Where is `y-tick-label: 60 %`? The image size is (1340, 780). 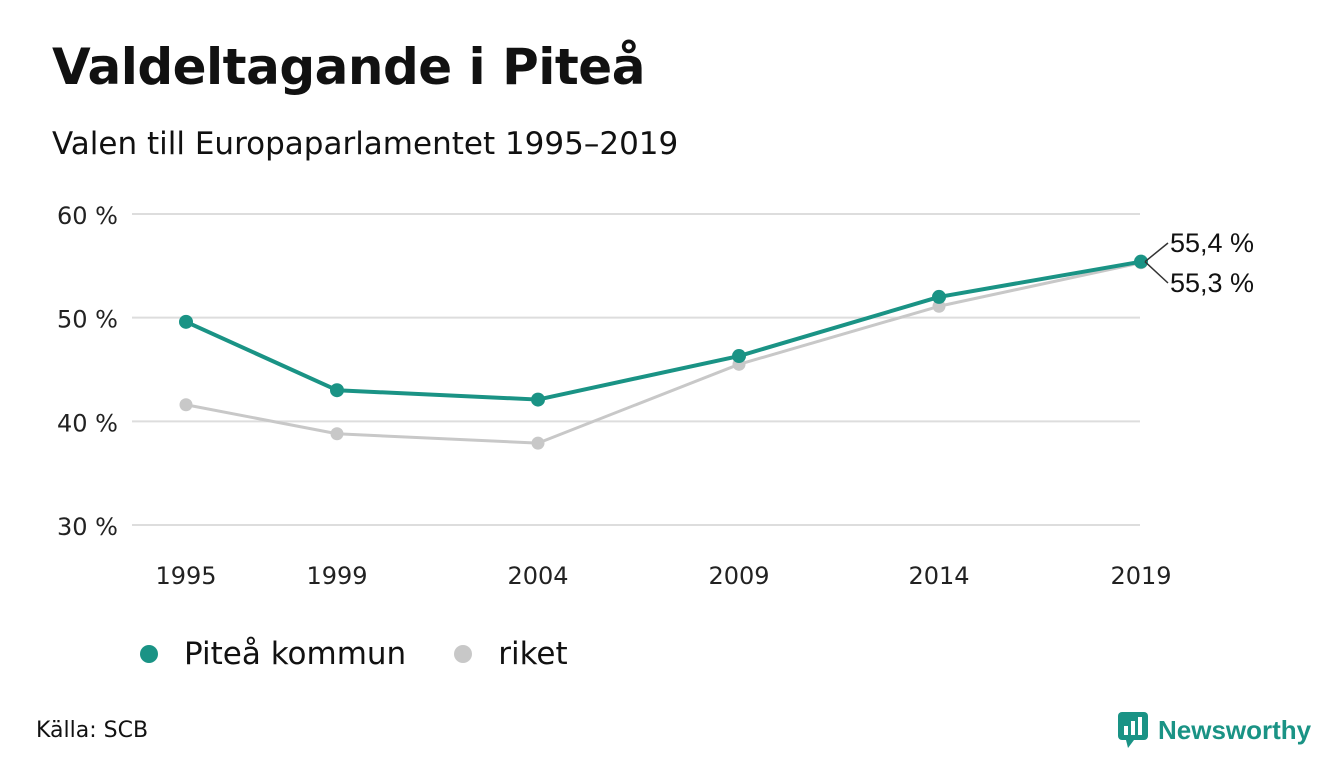 y-tick-label: 60 % is located at coordinates (87, 216).